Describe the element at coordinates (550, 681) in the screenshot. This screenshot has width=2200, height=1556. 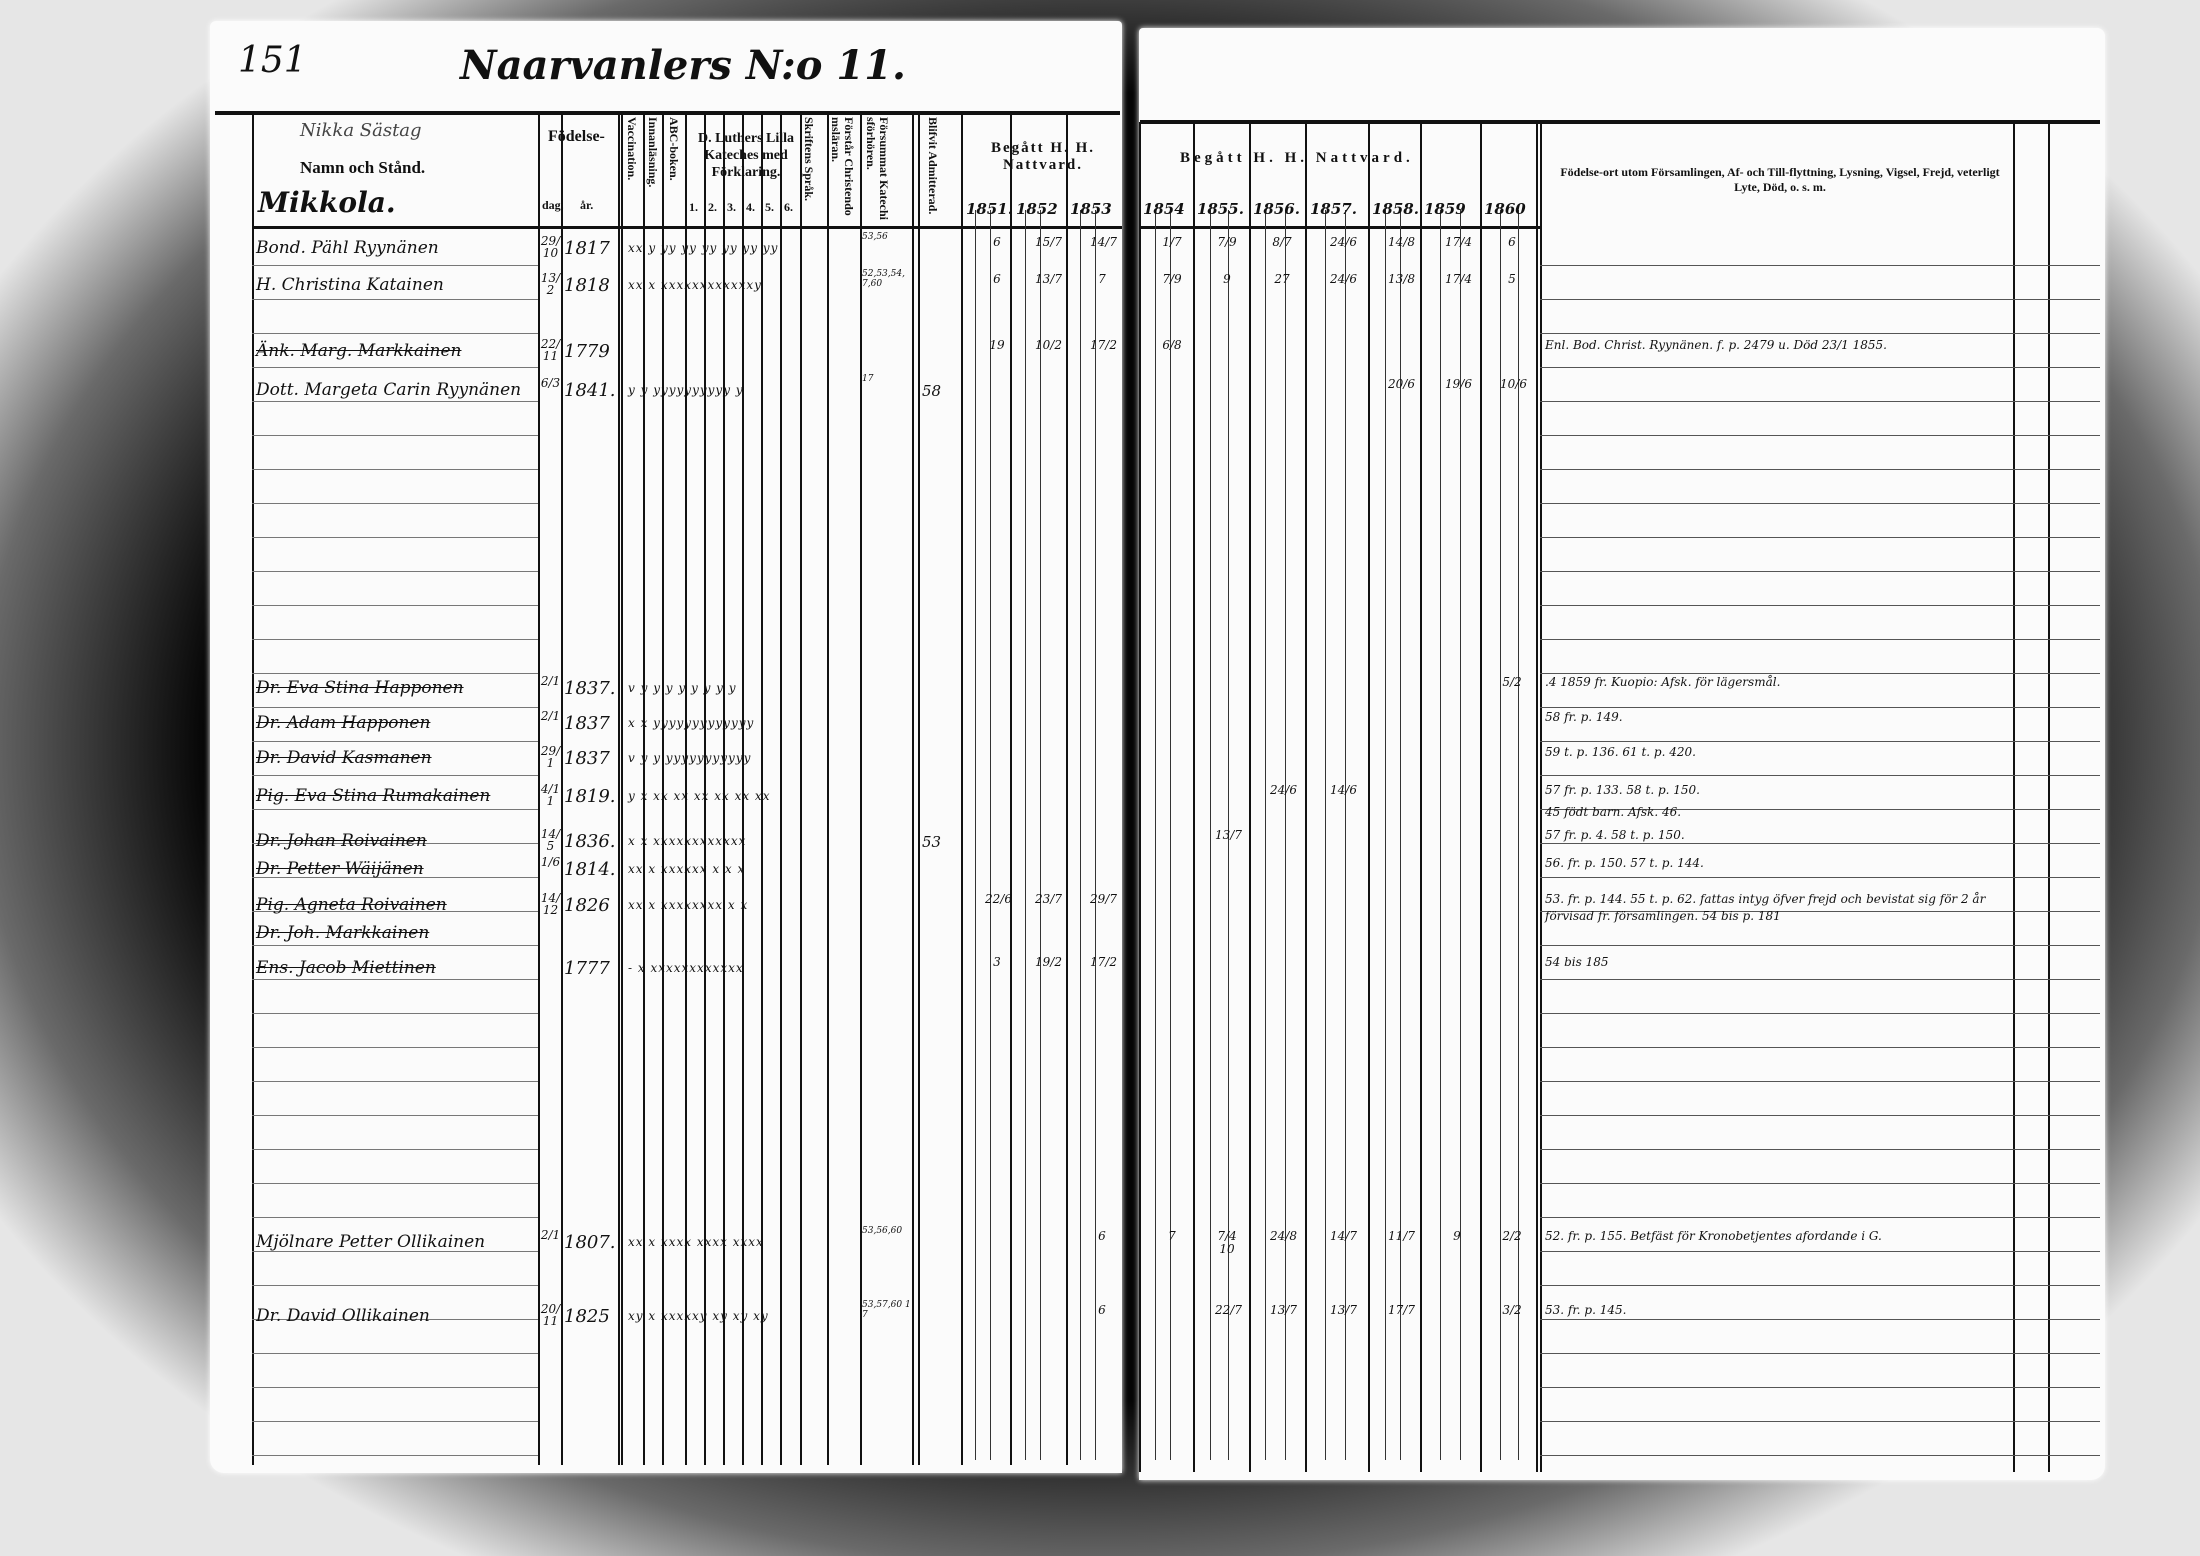
I see `birth-day: 2/1` at that location.